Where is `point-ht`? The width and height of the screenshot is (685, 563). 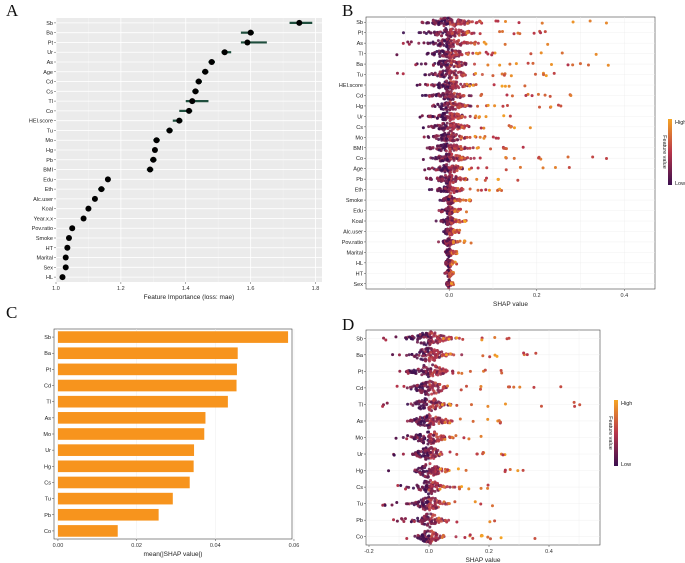
point-ht is located at coordinates (67, 247).